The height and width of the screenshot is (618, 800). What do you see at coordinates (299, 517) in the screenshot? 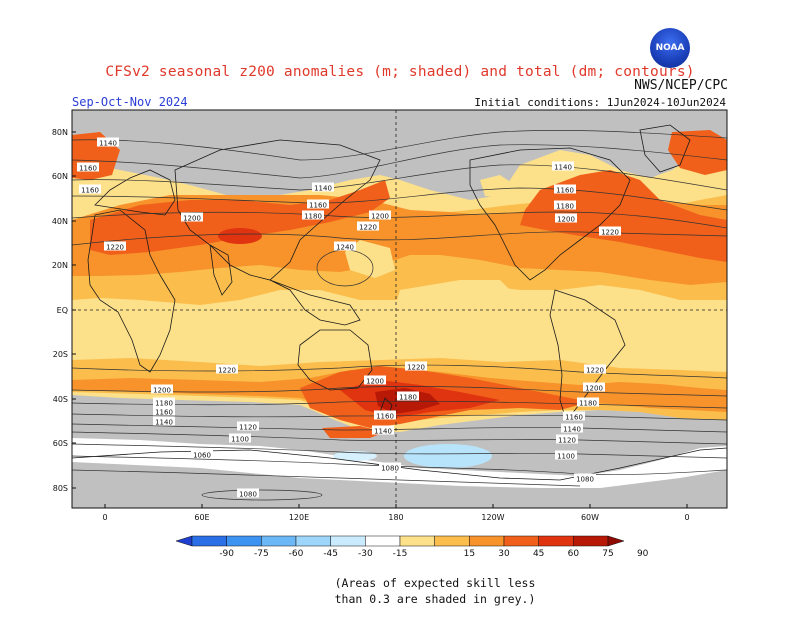
I see `lon-label: 120E` at bounding box center [299, 517].